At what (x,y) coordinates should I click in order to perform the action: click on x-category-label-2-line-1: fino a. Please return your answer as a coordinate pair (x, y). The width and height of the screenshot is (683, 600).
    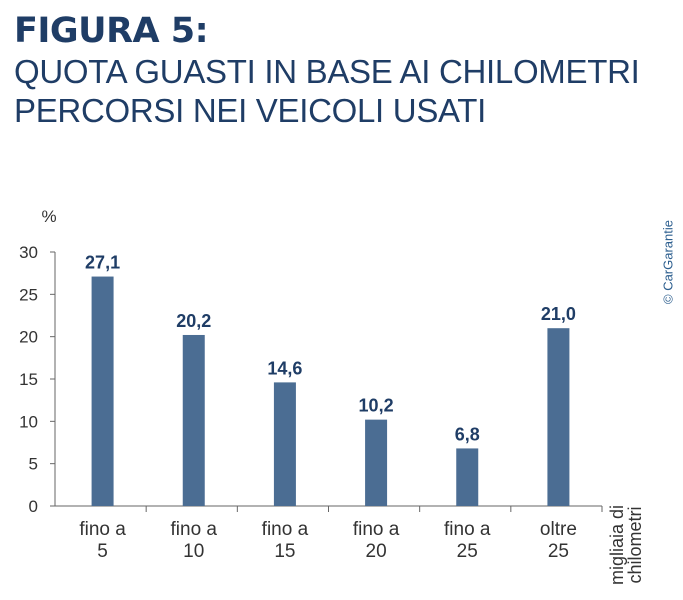
    Looking at the image, I should click on (285, 529).